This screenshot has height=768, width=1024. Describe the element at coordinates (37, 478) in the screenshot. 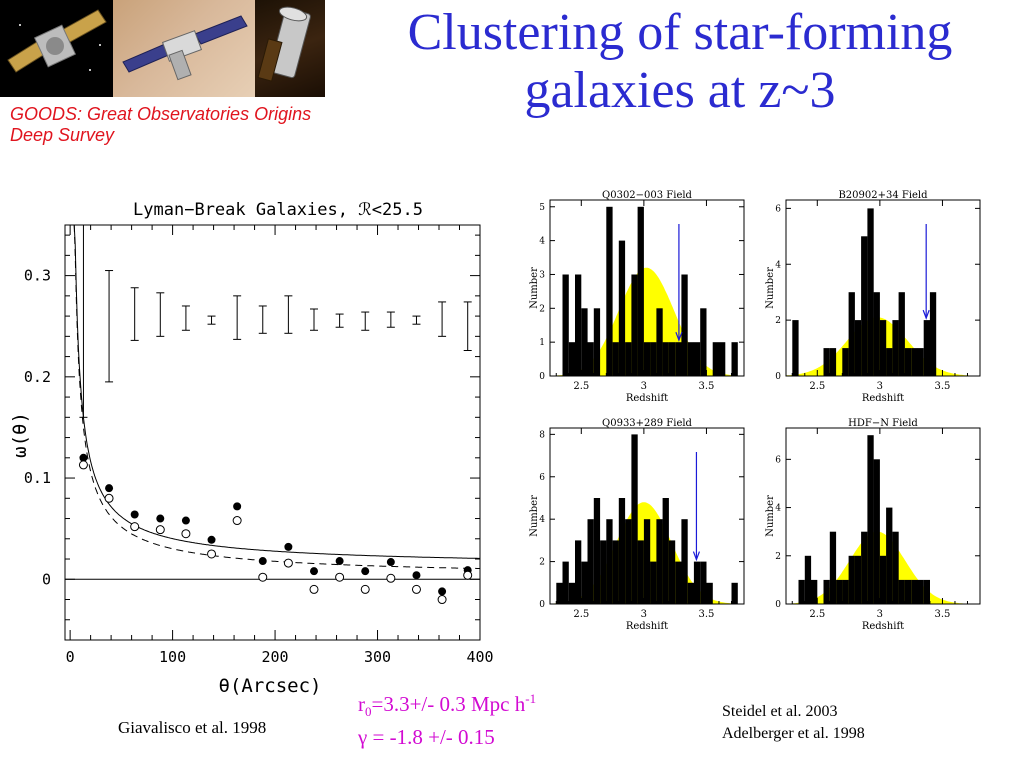

I see `y-tick-label: 0.1` at that location.